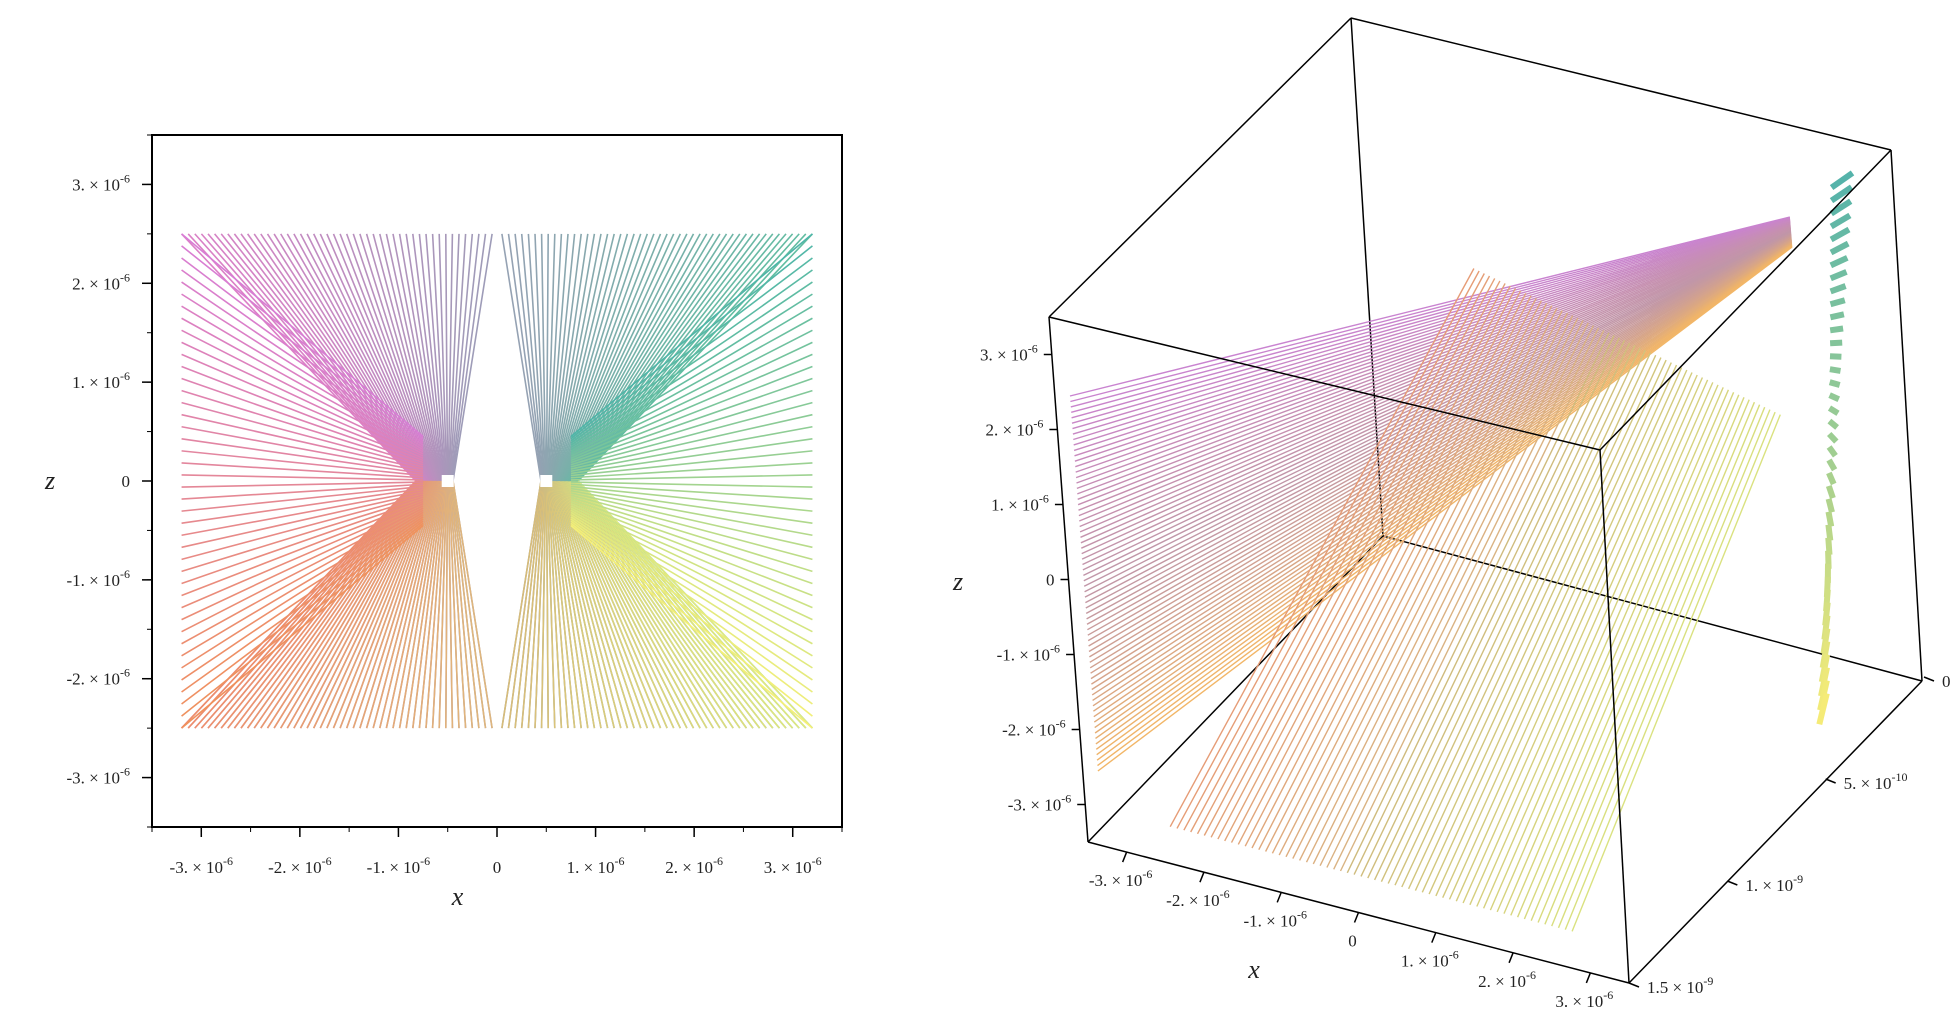 The height and width of the screenshot is (1032, 1952). Describe the element at coordinates (1906, 415) in the screenshot. I see `box-edge-back-right-vertical` at that location.